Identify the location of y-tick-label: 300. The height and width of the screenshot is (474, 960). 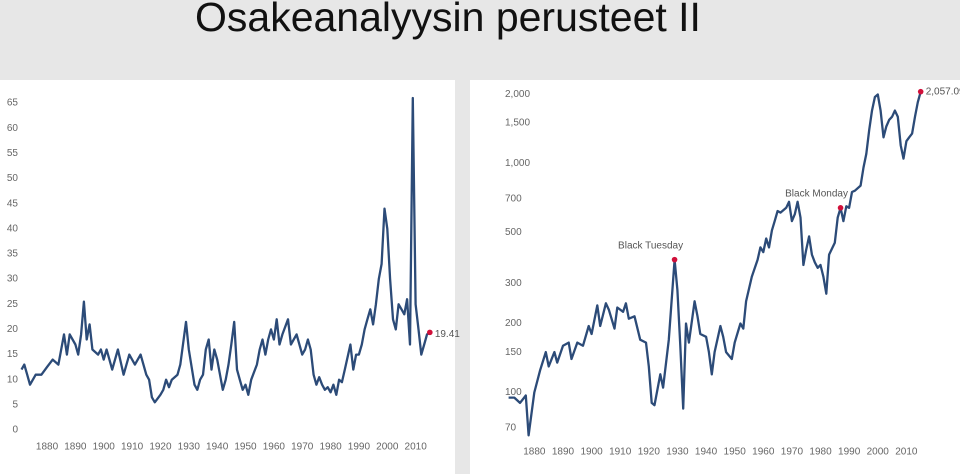
(513, 283).